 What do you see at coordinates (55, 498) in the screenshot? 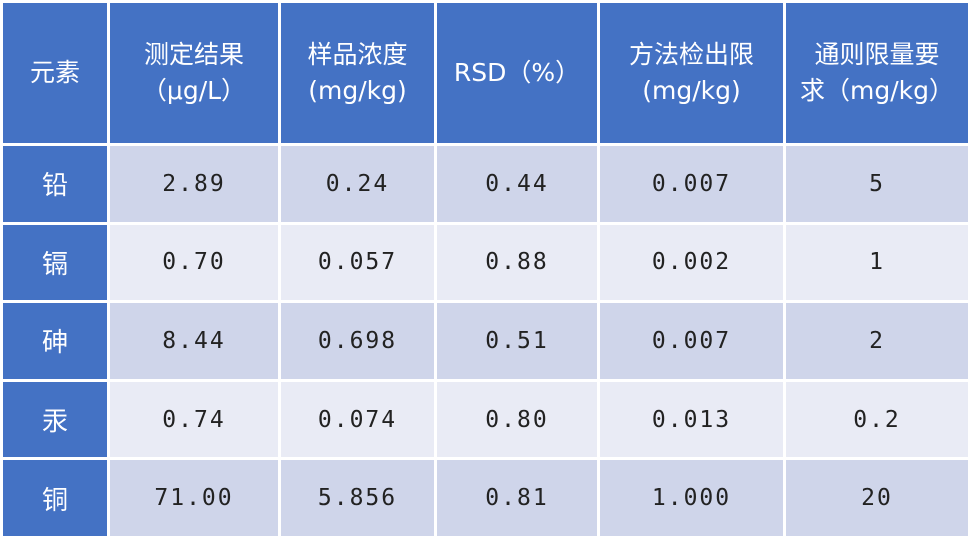
I see `element-cell: 铜` at bounding box center [55, 498].